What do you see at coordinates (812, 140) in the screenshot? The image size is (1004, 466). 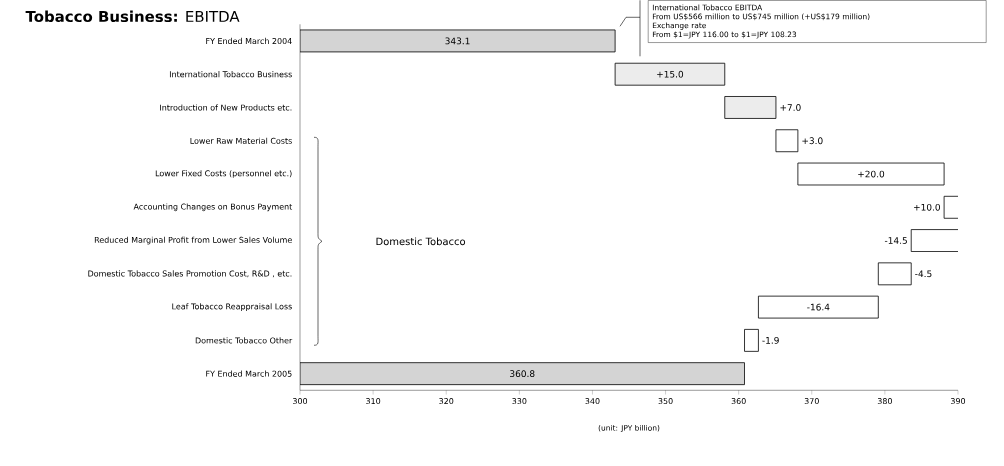 I see `data-label: +3.0` at bounding box center [812, 140].